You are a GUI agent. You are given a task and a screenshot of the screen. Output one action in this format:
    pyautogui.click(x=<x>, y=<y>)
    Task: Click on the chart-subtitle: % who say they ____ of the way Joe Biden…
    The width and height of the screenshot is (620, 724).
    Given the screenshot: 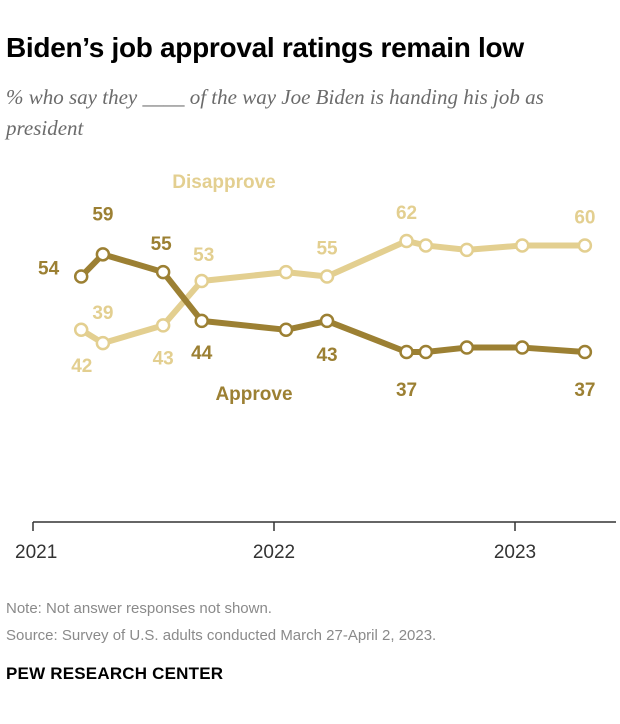 What is the action you would take?
    pyautogui.click(x=275, y=112)
    